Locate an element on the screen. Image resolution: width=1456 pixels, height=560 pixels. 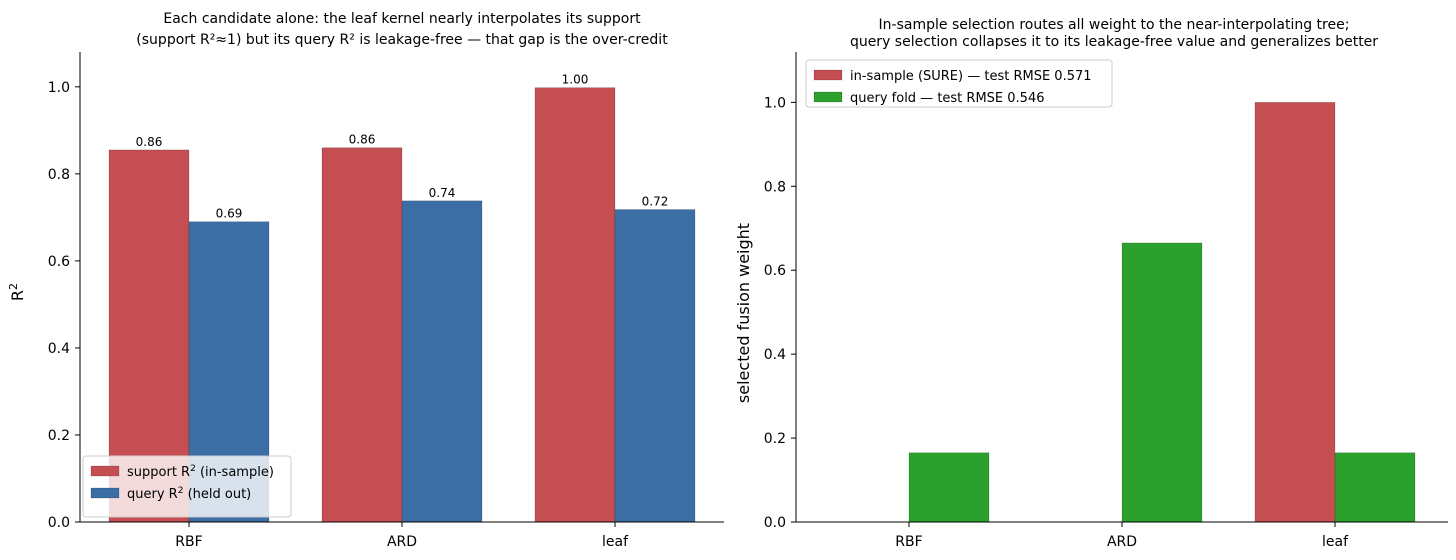
legend-label-series-1: support R2 (in-sample) is located at coordinates (200, 472).